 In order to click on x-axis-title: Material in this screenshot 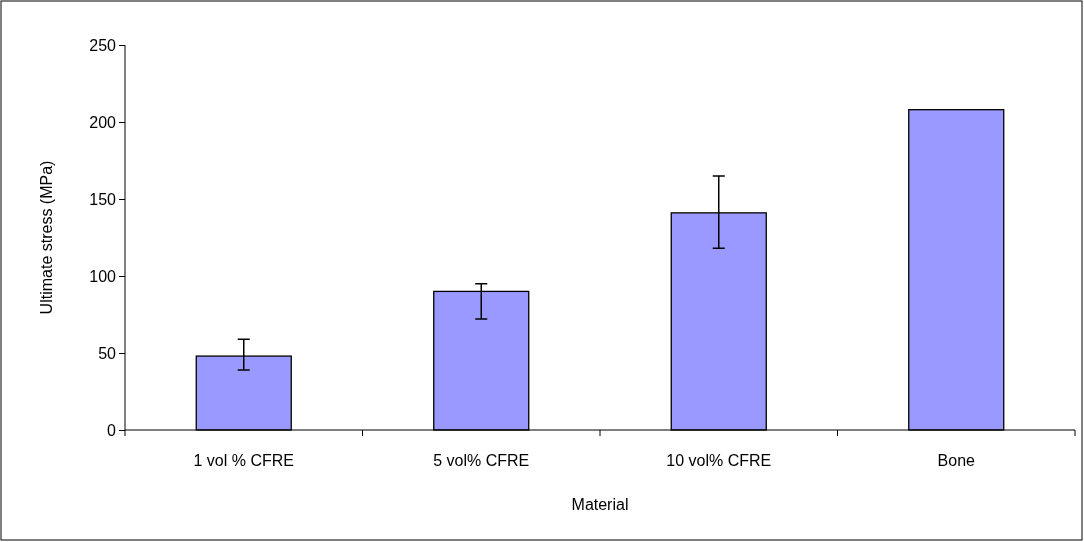, I will do `click(600, 504)`.